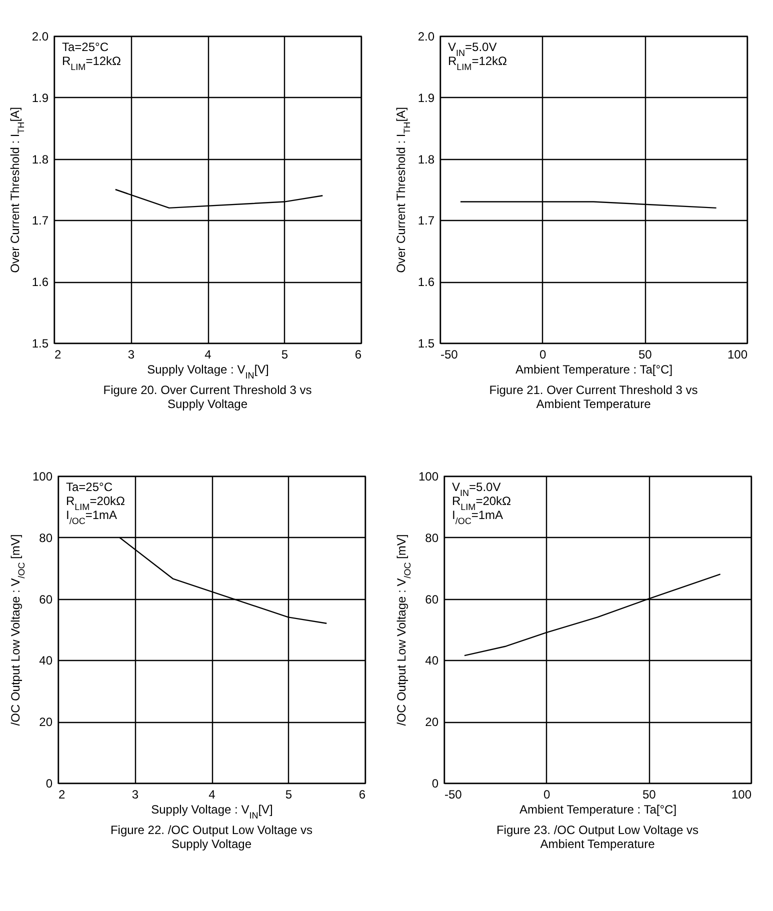 Image resolution: width=773 pixels, height=911 pixels. I want to click on text: Figure 22. /OC Output Low Voltage vs Supply Voltage, so click(211, 837).